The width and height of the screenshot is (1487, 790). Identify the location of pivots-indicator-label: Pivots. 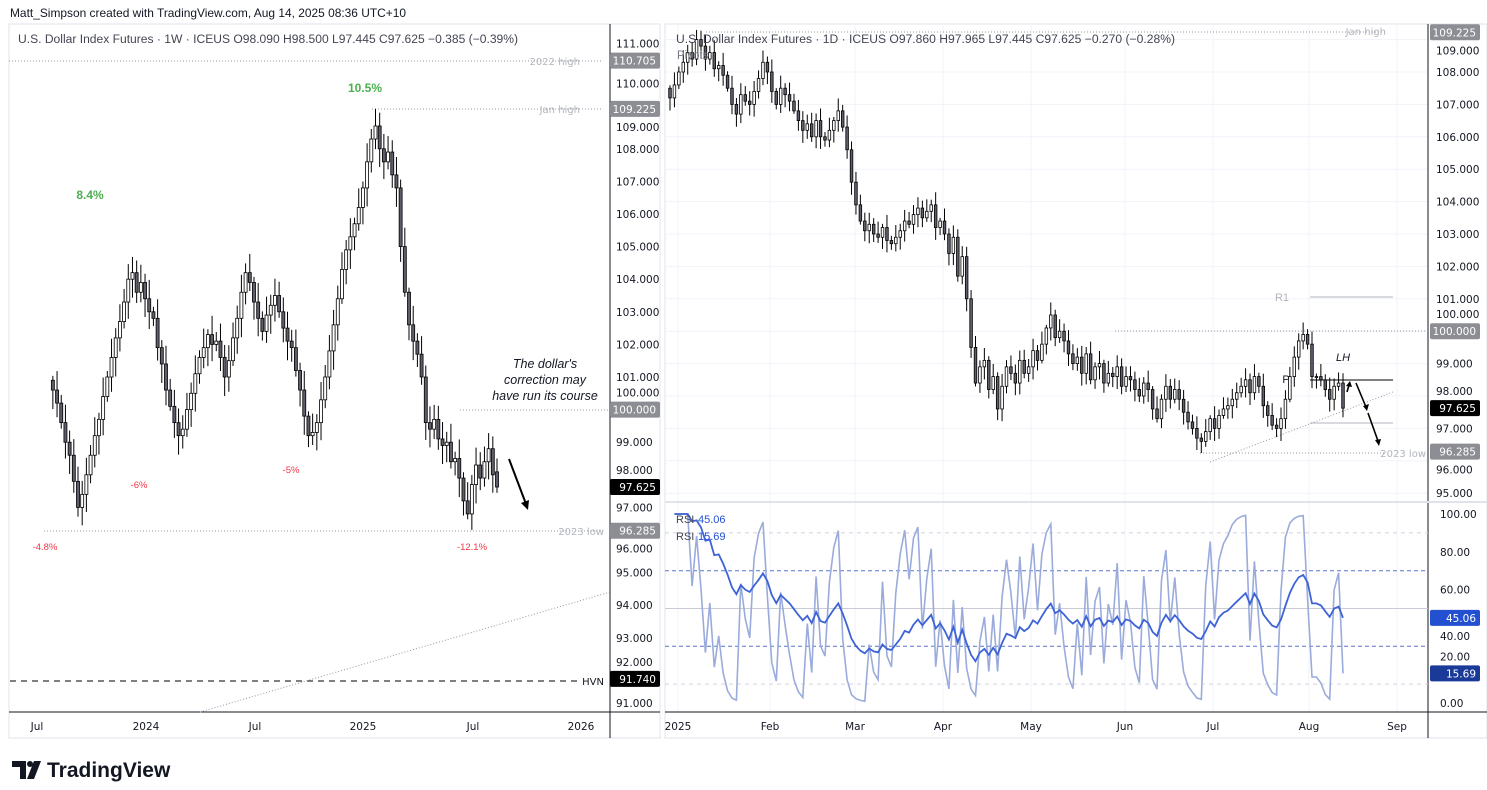
(693, 56).